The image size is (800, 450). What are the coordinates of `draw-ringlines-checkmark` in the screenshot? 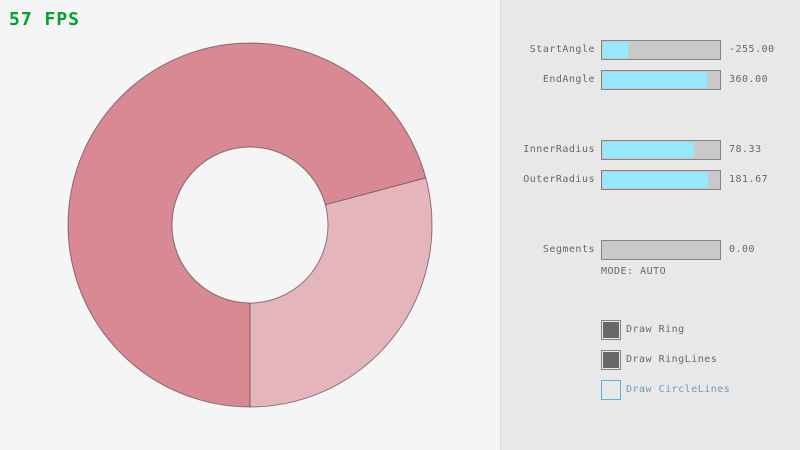 It's located at (611, 360).